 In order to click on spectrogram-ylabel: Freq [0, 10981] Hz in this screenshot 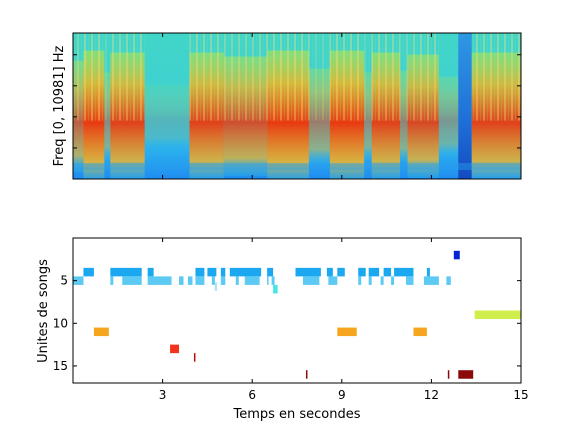, I will do `click(59, 105)`.